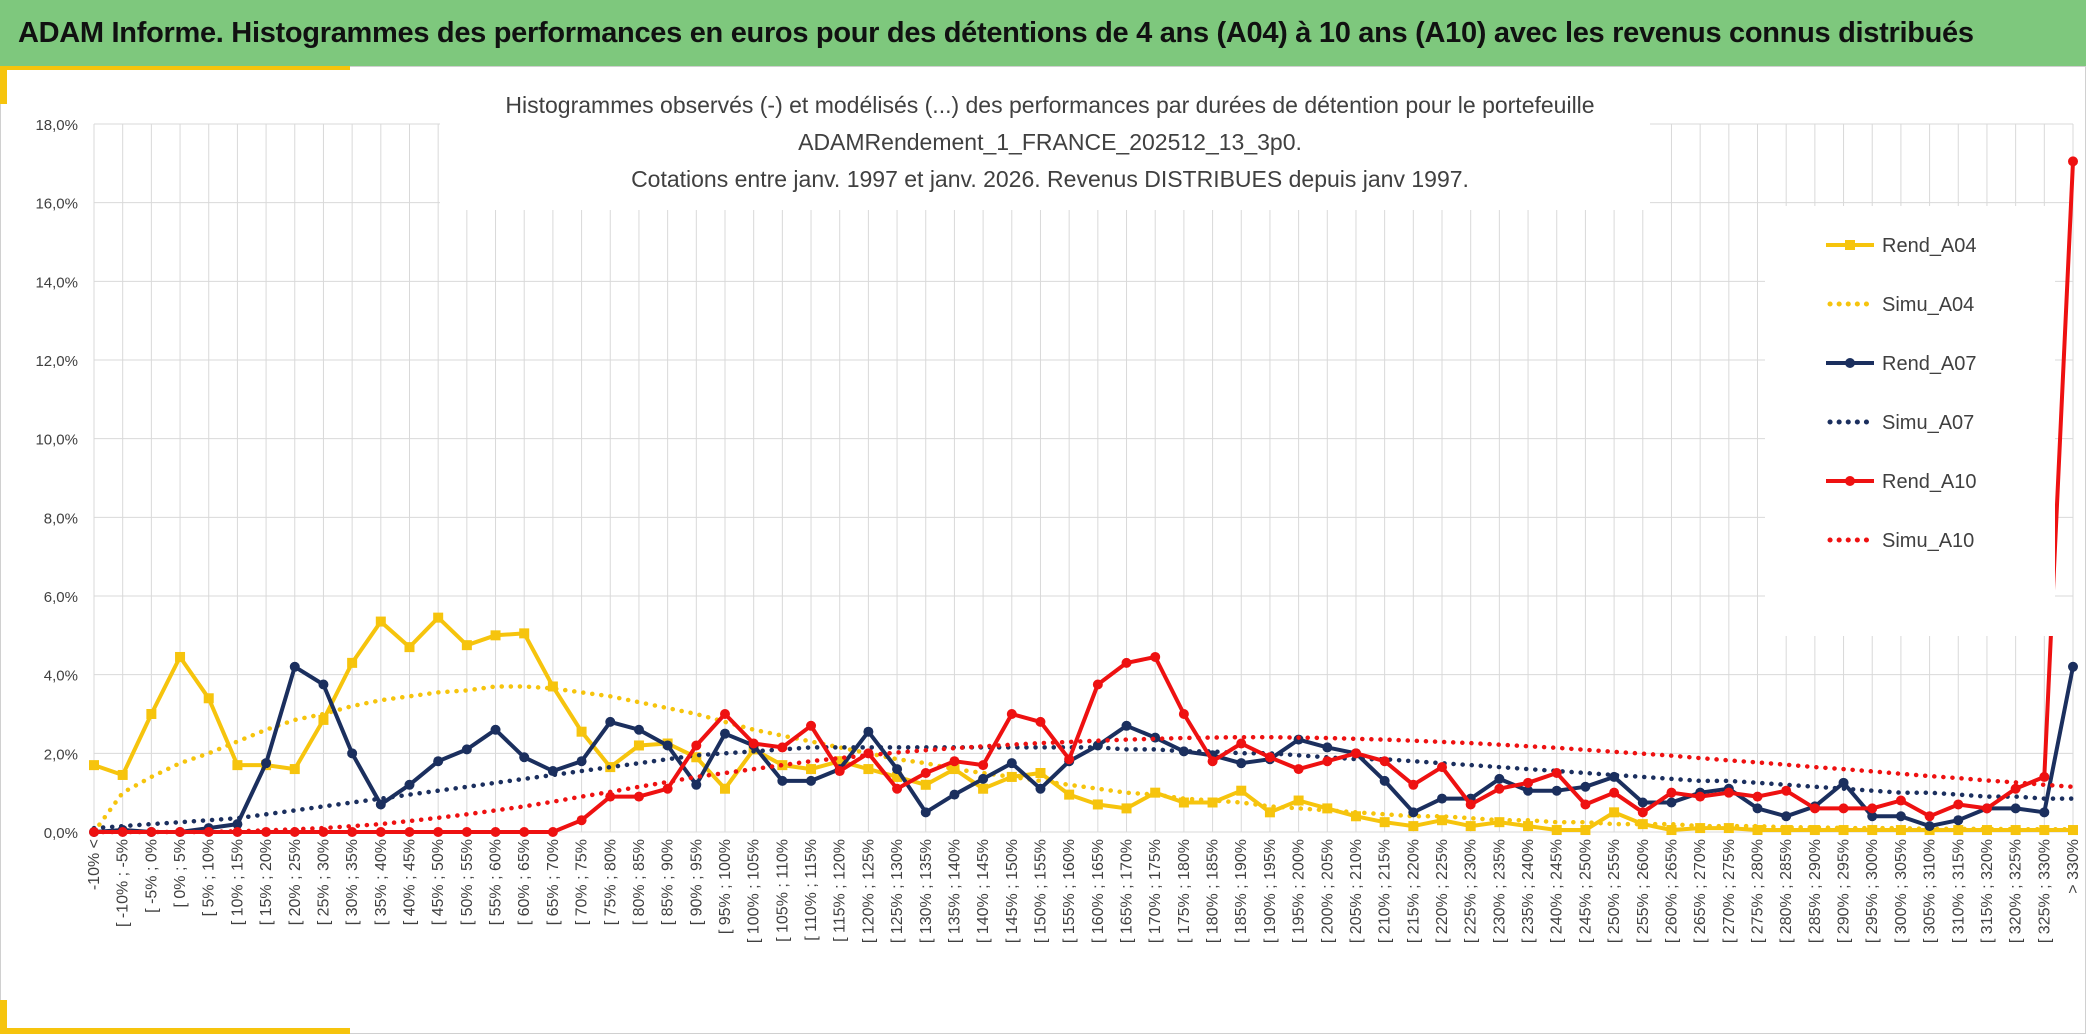 This screenshot has width=2086, height=1034. What do you see at coordinates (1928, 423) in the screenshot?
I see `legend-label-simu-a07: Simu_A07` at bounding box center [1928, 423].